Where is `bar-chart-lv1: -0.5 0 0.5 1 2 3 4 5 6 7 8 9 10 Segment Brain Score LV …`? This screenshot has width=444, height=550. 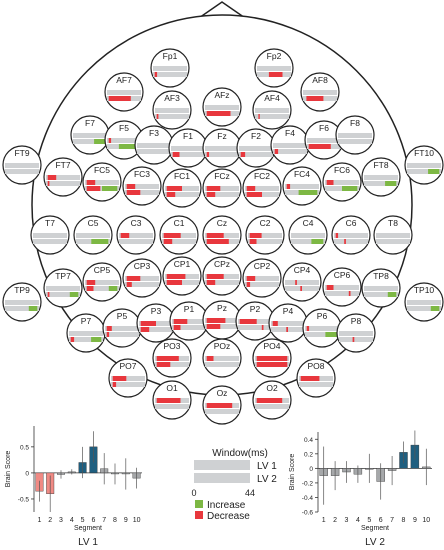
bar-chart-lv1: -0.5 0 0.5 1 2 3 4 5 6 7 8 9 10 Segment Brain Score LV … is located at coordinates (73, 487).